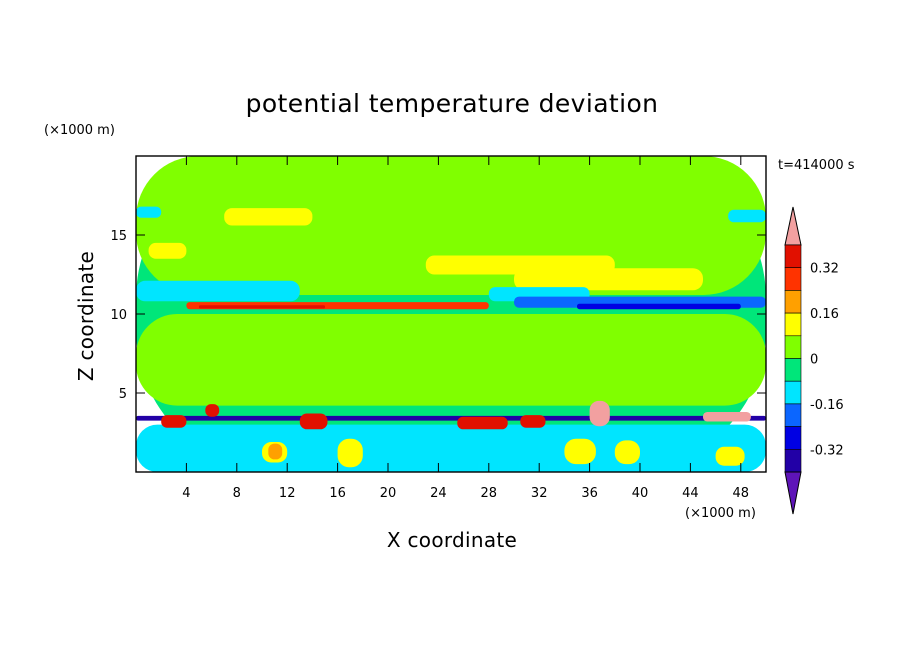  Describe the element at coordinates (123, 394) in the screenshot. I see `y-tick-label: 5` at that location.